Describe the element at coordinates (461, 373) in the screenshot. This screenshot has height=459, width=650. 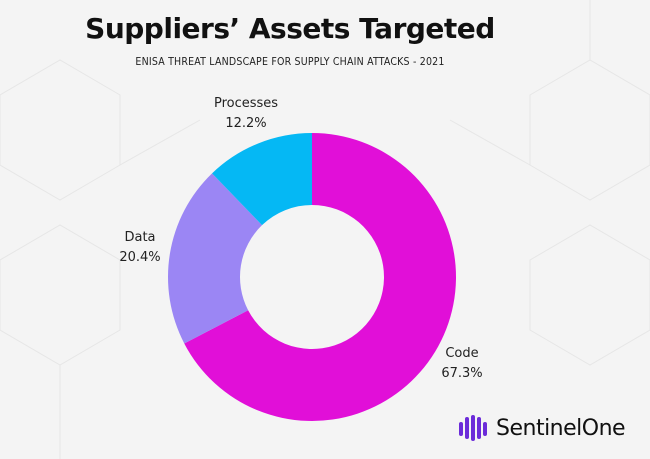
I see `slice-value-code: 67.3%` at that location.